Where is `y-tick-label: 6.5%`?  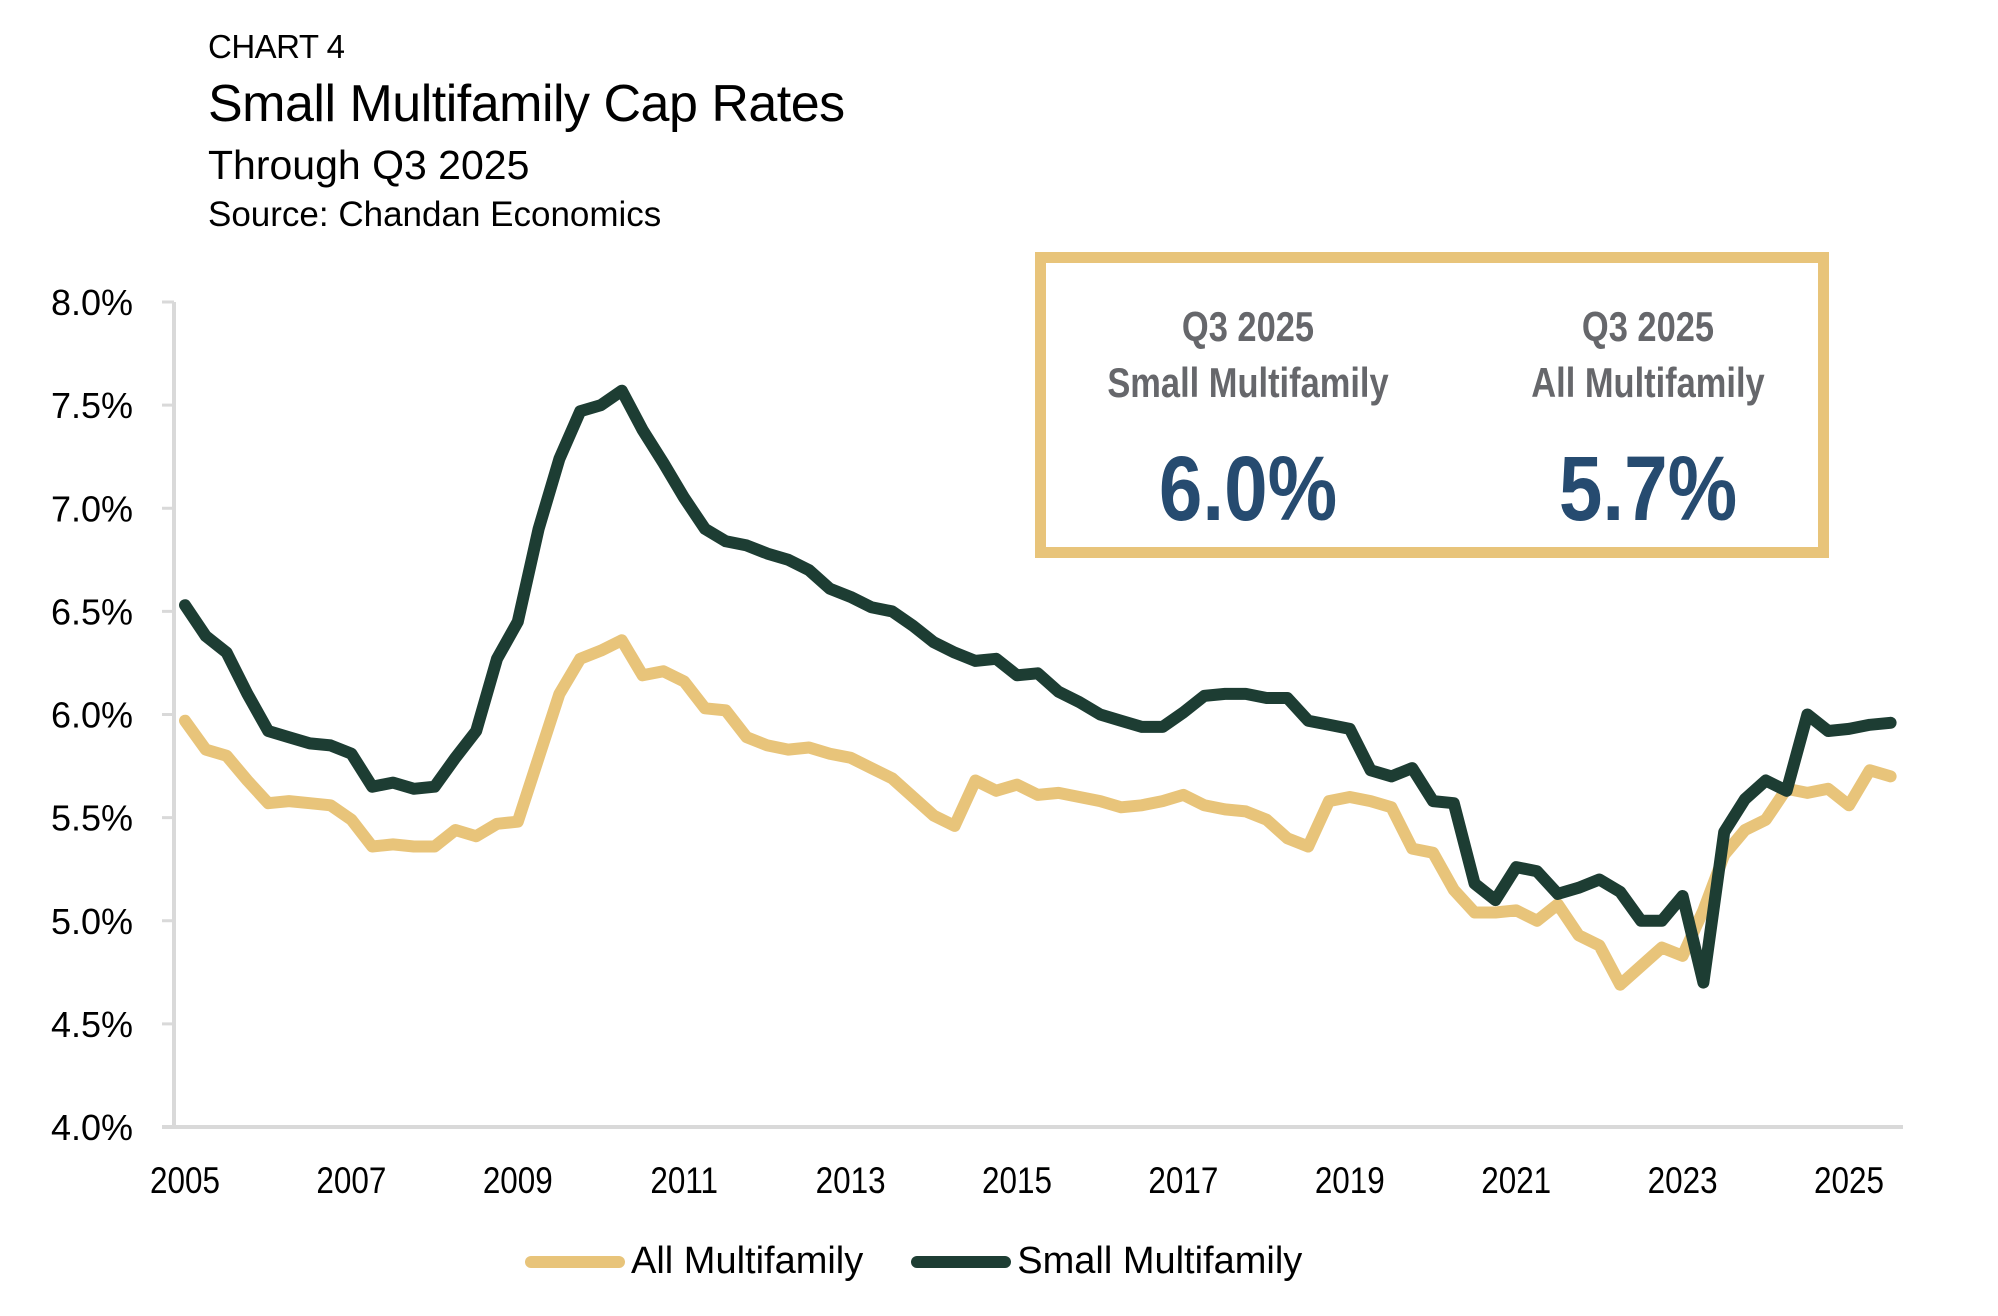 y-tick-label: 6.5% is located at coordinates (92, 611).